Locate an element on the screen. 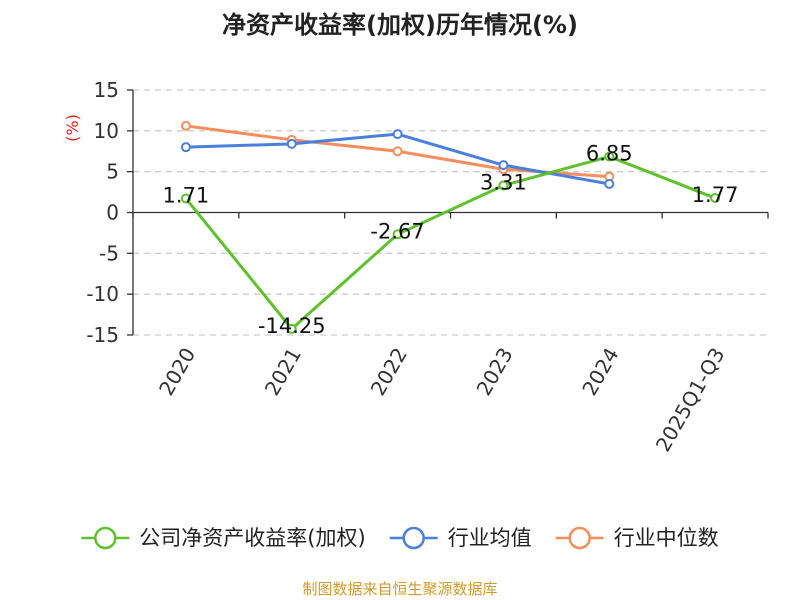 The height and width of the screenshot is (600, 800). data-label: 6.85 is located at coordinates (609, 154).